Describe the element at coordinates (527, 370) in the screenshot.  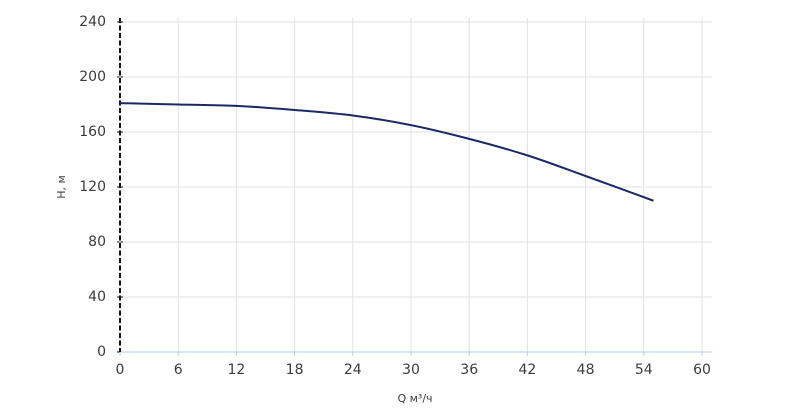
I see `x-tick-label: 42` at that location.